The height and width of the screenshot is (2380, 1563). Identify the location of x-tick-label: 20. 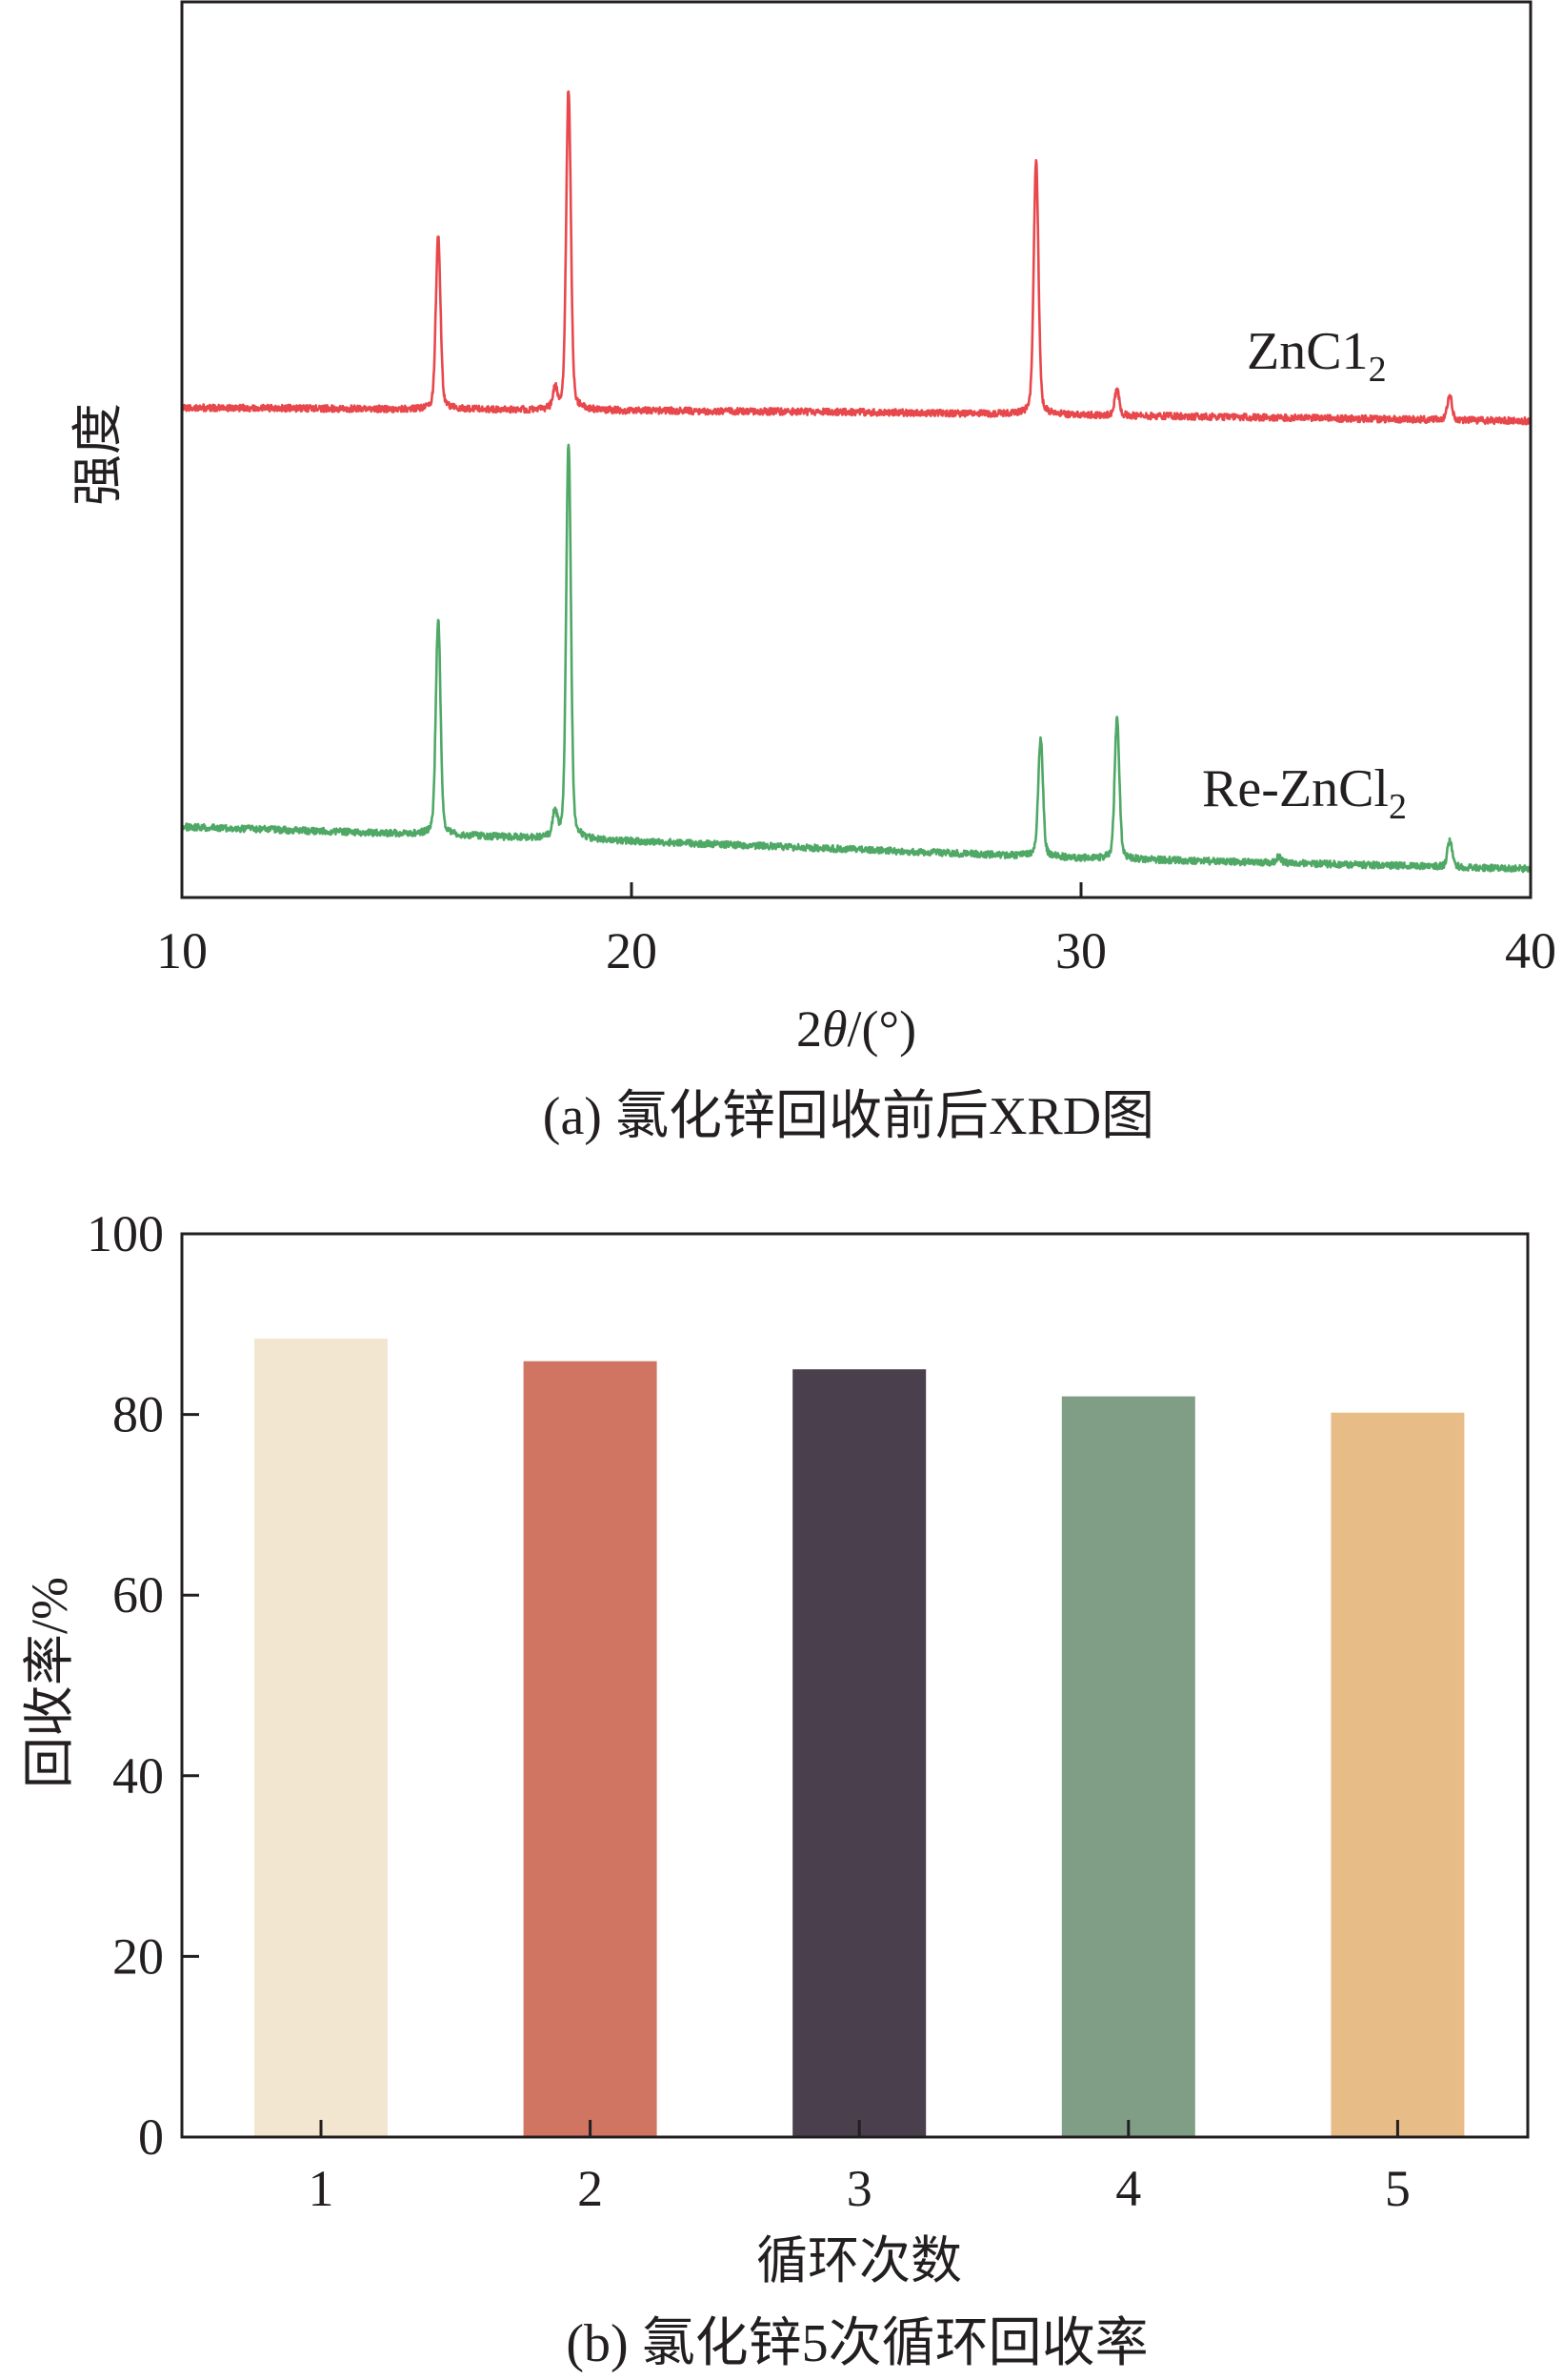
(632, 950).